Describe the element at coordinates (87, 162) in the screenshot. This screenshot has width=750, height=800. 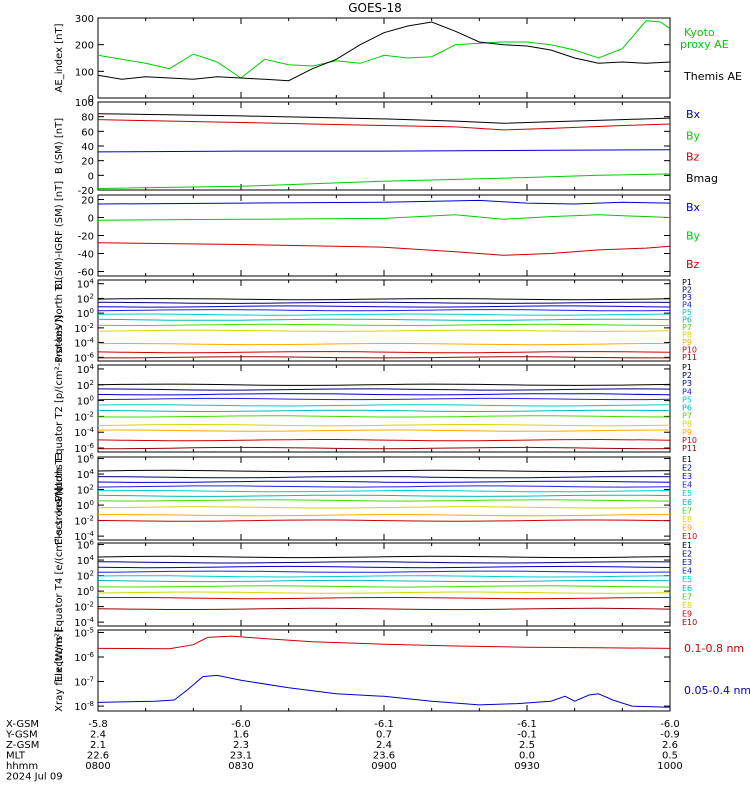
I see `y-tick-label: 20` at that location.